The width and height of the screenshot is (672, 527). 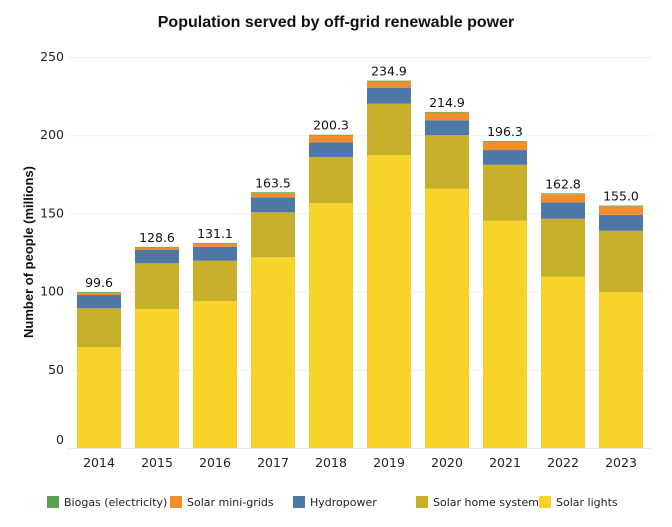 I want to click on legend-item: Biogas (electricity), so click(x=107, y=502).